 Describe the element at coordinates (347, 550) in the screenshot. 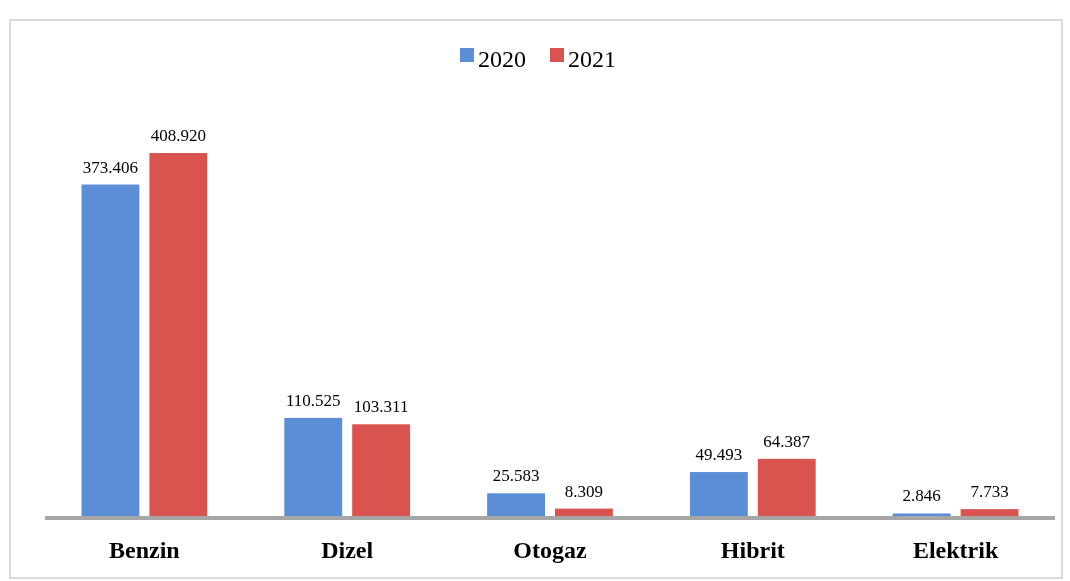

I see `x-tick-label: Dizel` at that location.